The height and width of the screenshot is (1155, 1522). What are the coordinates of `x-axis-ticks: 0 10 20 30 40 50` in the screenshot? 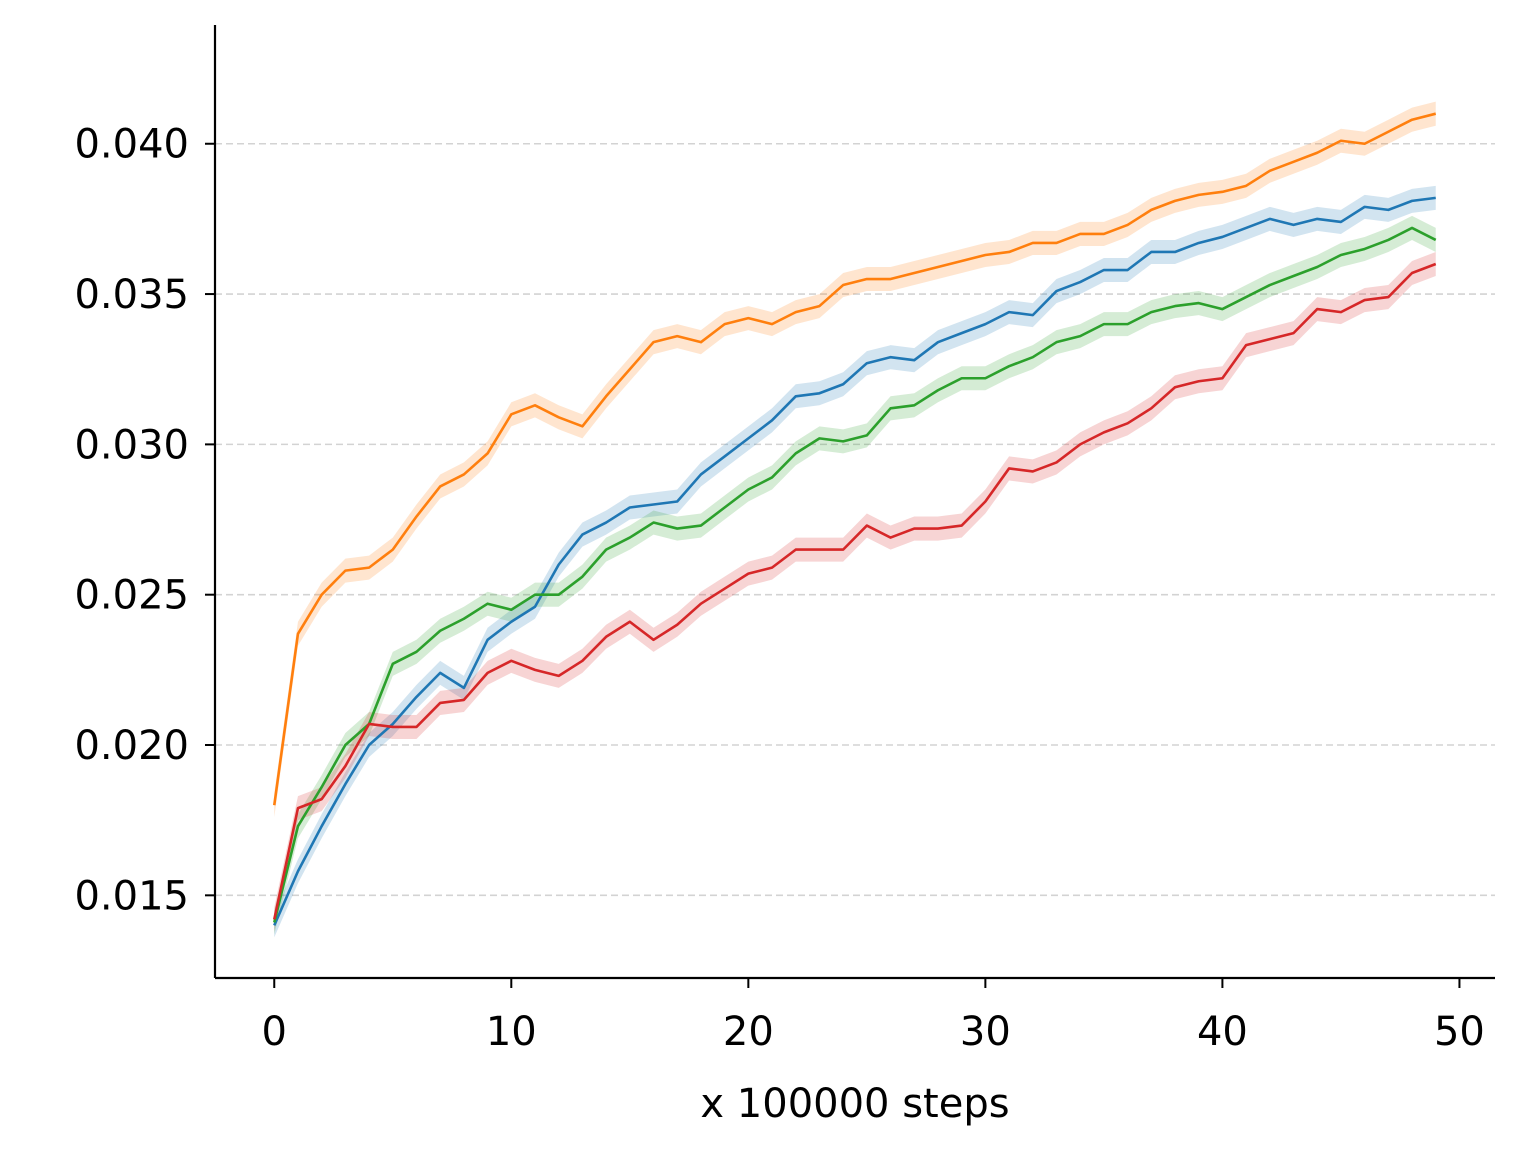 It's located at (873, 1016).